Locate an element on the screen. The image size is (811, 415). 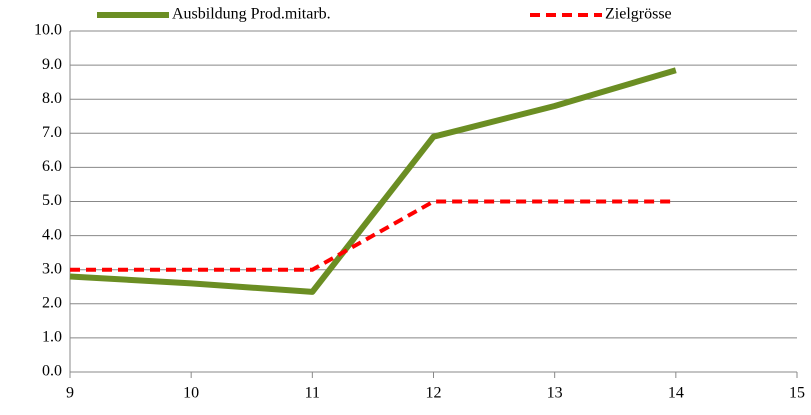
x-tick-label: 9 is located at coordinates (70, 393).